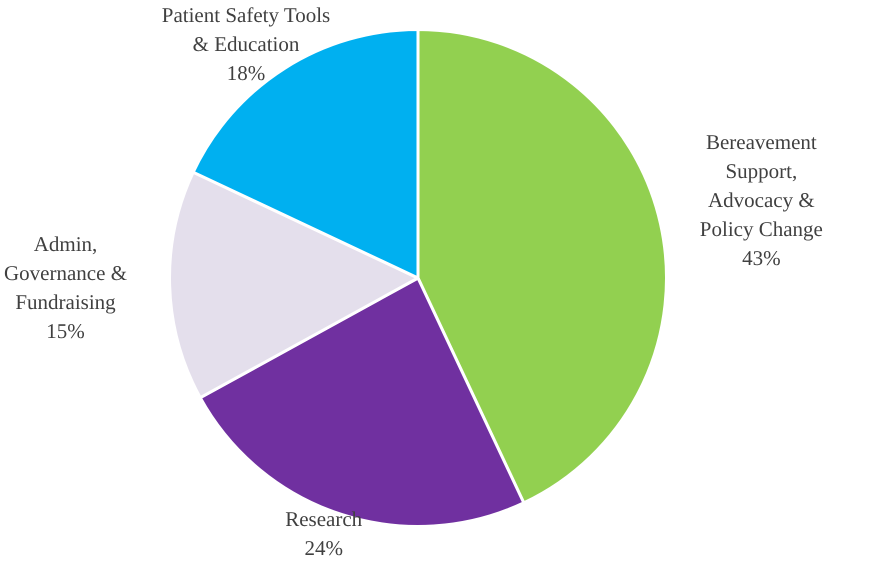 The width and height of the screenshot is (874, 566). I want to click on slice-label: Research, so click(324, 519).